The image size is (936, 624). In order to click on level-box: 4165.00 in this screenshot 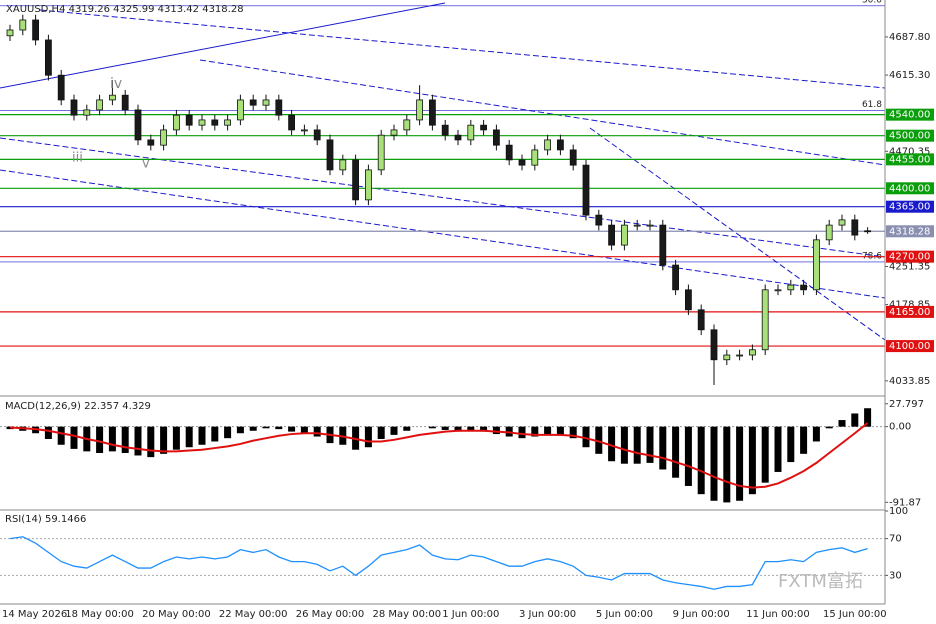, I will do `click(910, 311)`.